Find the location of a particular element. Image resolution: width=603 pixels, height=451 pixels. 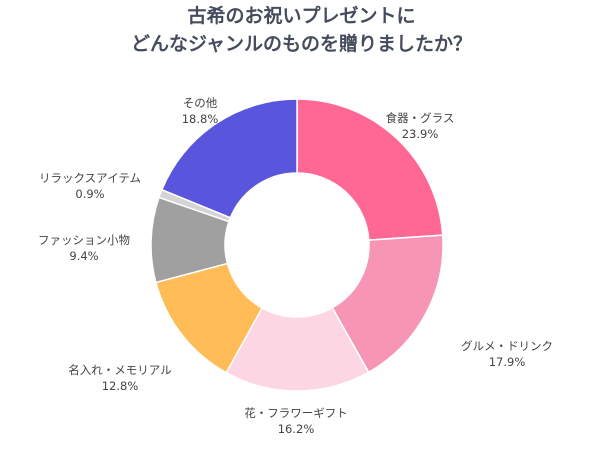

slice-category: 花・フラワーギフト is located at coordinates (296, 413).